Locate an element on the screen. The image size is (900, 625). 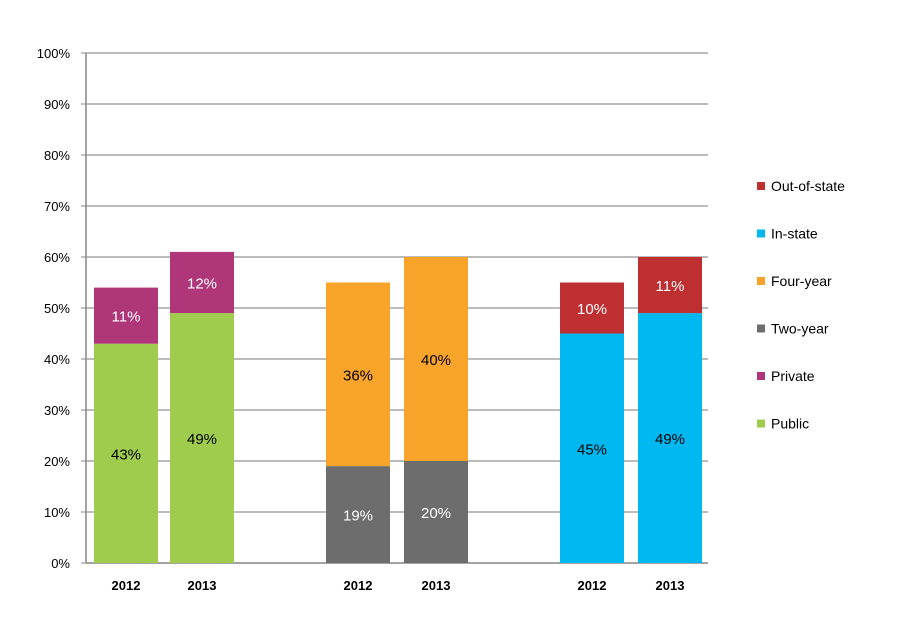
data-label: 43% is located at coordinates (126, 454).